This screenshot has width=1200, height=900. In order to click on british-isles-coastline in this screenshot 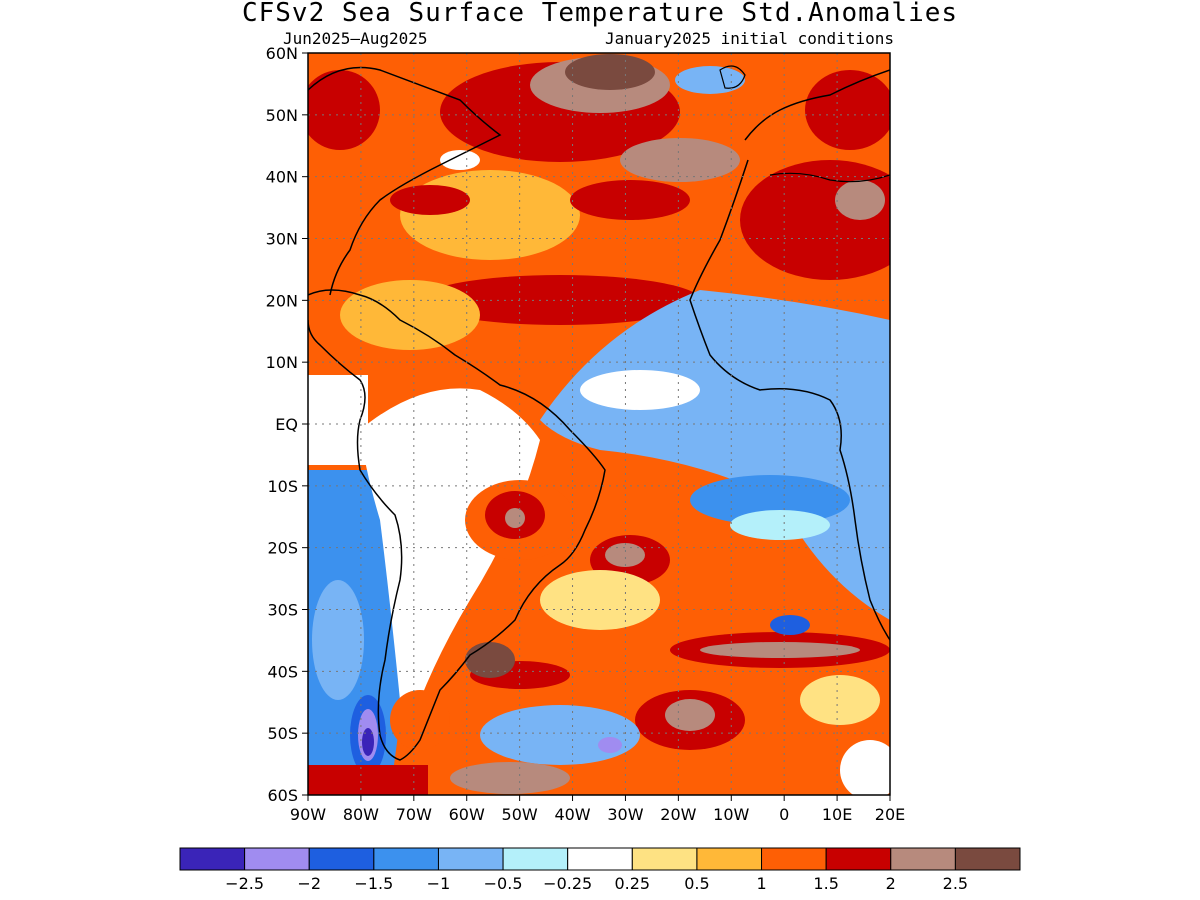, I will do `click(732, 77)`.